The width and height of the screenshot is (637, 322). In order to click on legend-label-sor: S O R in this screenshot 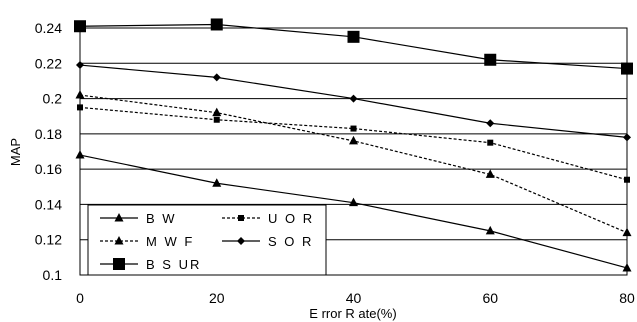, I will do `click(290, 241)`.